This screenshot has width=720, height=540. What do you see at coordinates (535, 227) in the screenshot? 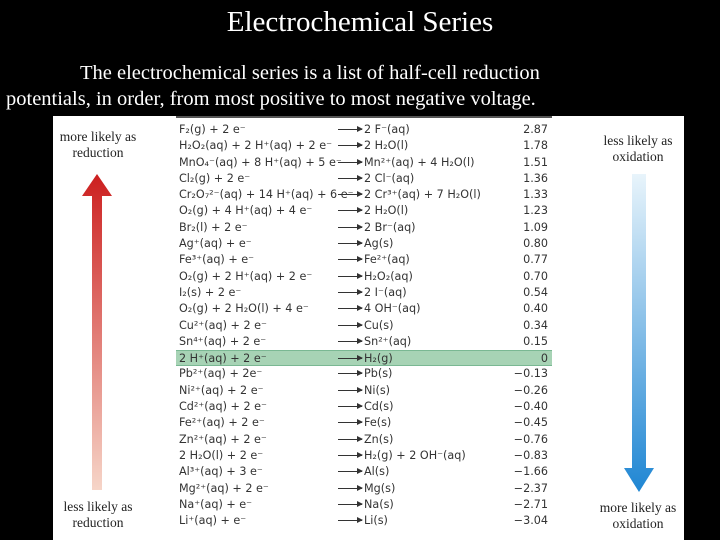
I see `reduction-potential-value: 1.09` at bounding box center [535, 227].